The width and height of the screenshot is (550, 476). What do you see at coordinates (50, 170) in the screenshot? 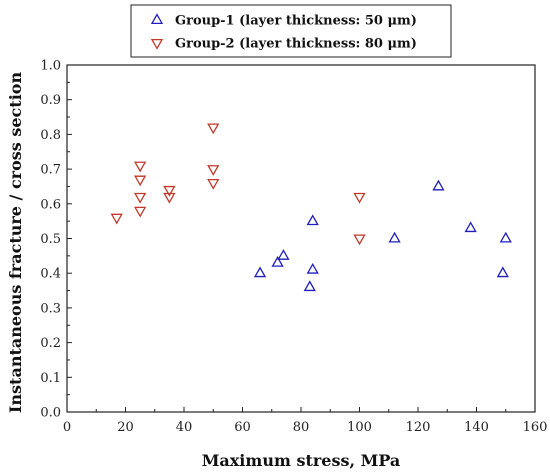
I see `y-tick-label: 0.7` at bounding box center [50, 170].